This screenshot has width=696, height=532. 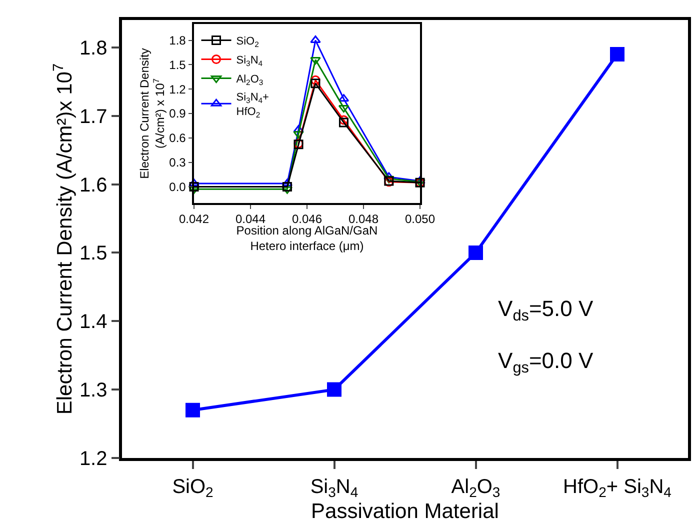 What do you see at coordinates (475, 488) in the screenshot?
I see `x-tick-label: Al$_{2}$O$_{3}$` at bounding box center [475, 488].